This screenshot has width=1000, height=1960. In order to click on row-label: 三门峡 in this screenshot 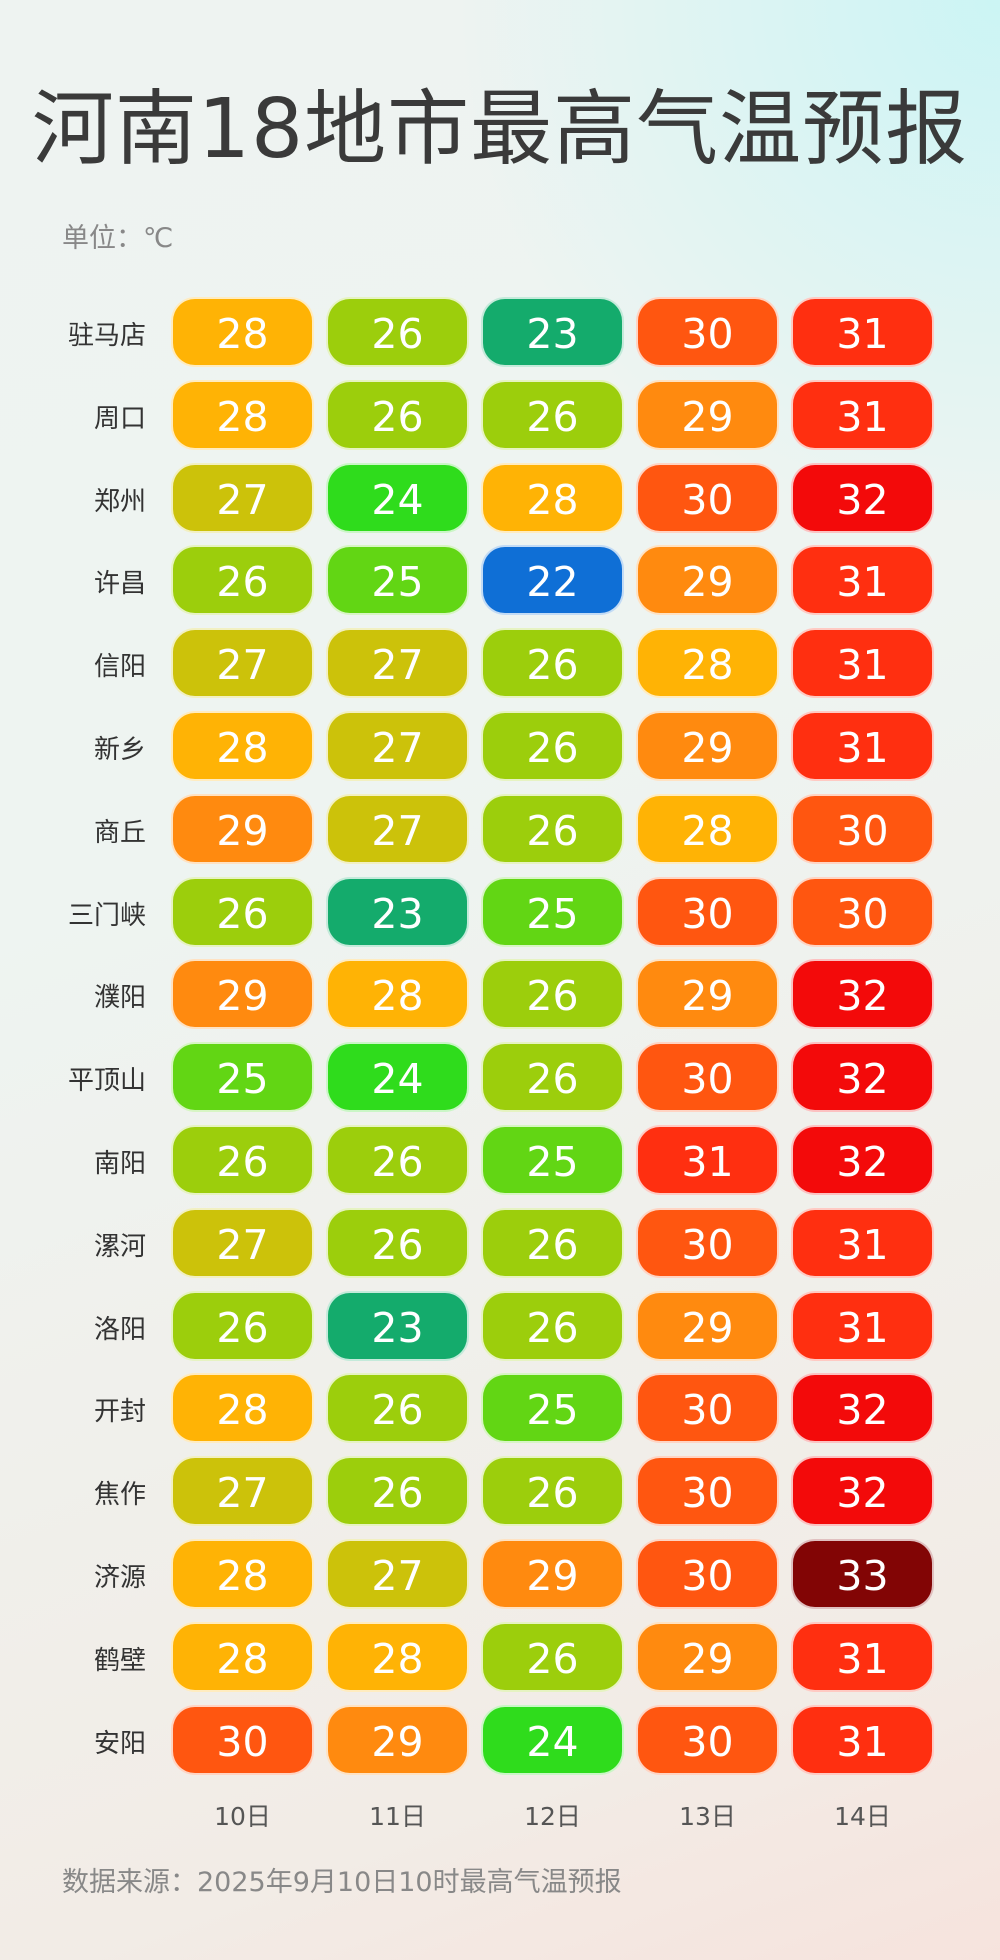, I will do `click(106, 915)`.